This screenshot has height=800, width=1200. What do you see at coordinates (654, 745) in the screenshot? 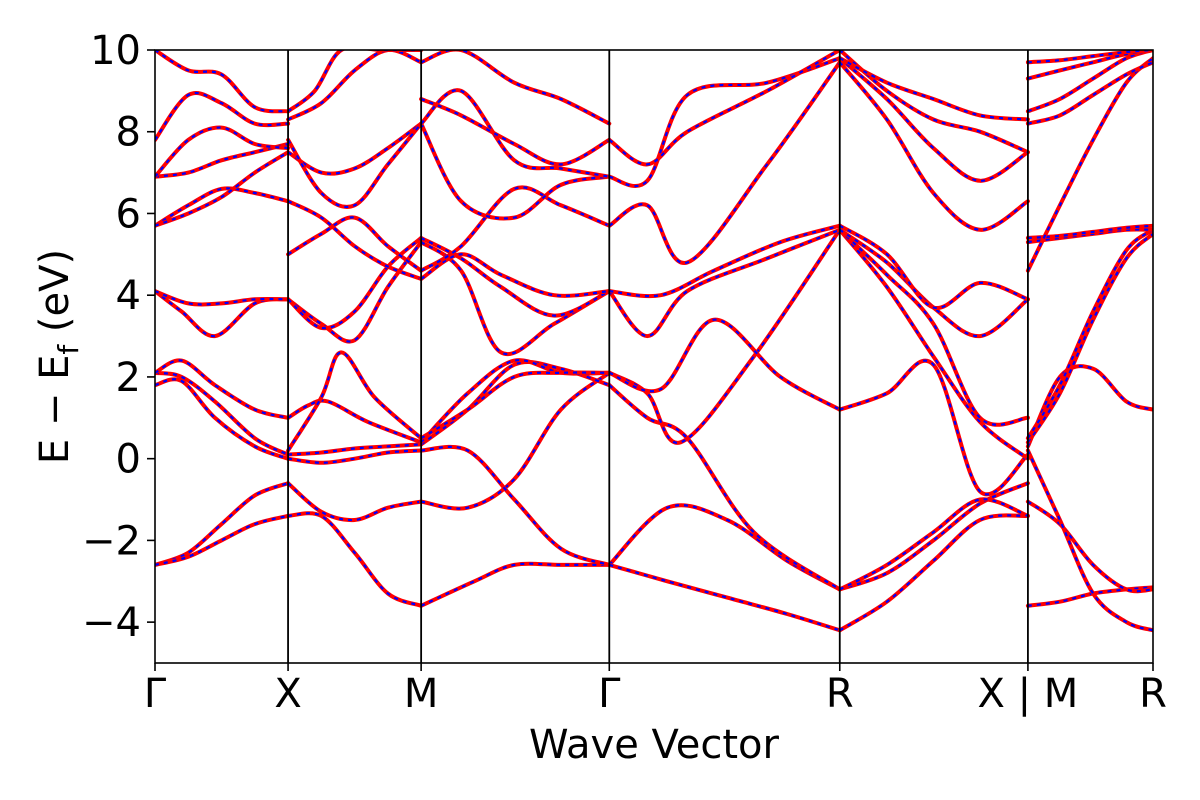
I see `x-axis-title: Wave Vector` at bounding box center [654, 745].